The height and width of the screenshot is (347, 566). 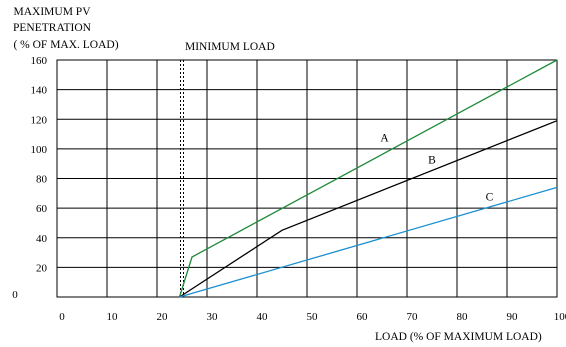 I want to click on x-tick-label-50: 50, so click(x=313, y=317).